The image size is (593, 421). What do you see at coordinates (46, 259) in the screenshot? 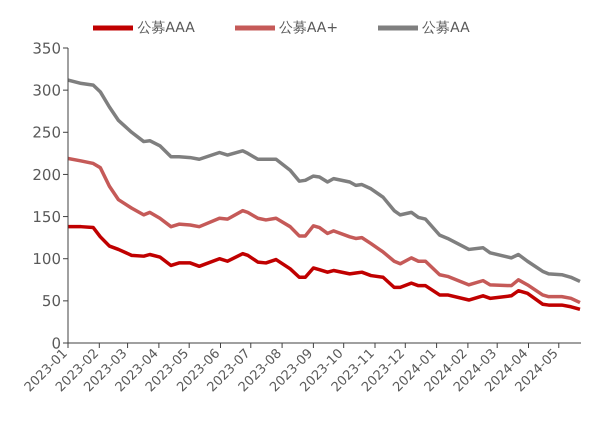
I see `y-tick-label: 100` at bounding box center [46, 259].